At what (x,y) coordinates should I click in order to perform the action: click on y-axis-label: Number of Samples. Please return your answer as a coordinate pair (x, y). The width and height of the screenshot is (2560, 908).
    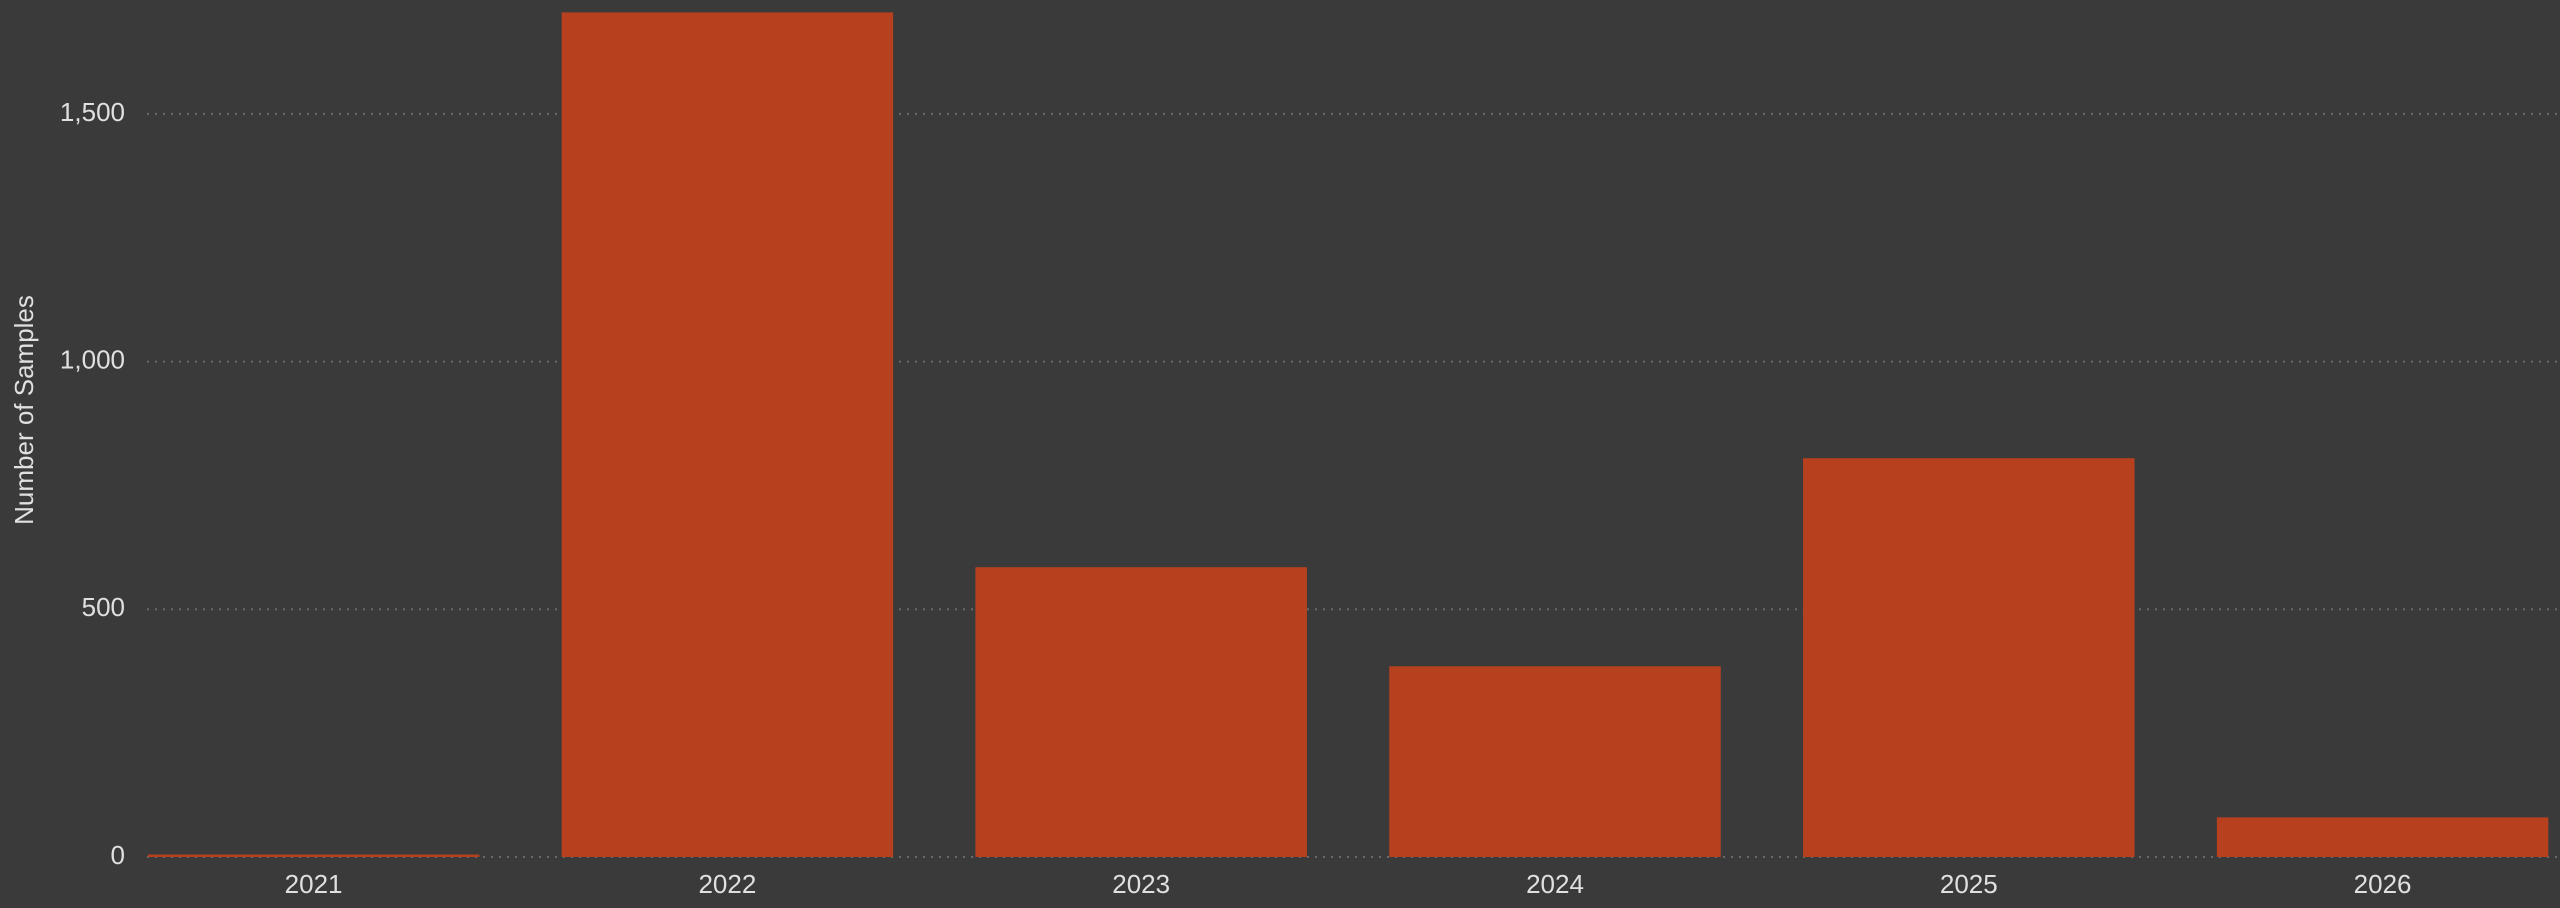
    Looking at the image, I should click on (24, 410).